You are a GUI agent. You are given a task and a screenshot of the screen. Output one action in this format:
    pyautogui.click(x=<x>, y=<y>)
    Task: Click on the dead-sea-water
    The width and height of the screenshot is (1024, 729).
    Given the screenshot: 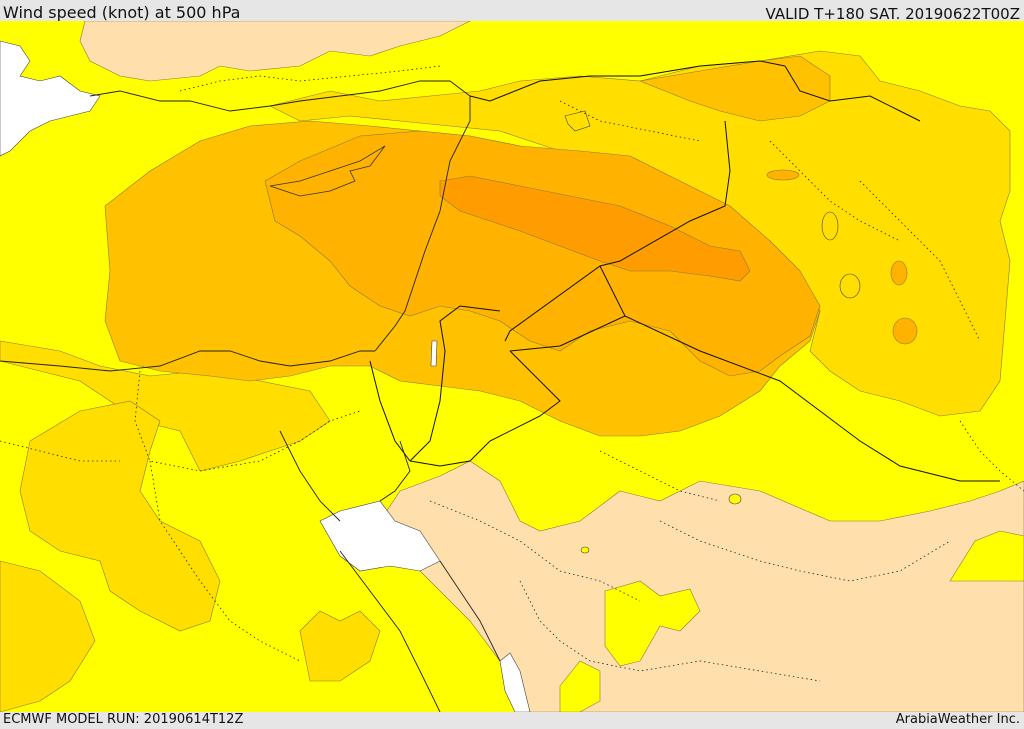 What is the action you would take?
    pyautogui.click(x=434, y=353)
    